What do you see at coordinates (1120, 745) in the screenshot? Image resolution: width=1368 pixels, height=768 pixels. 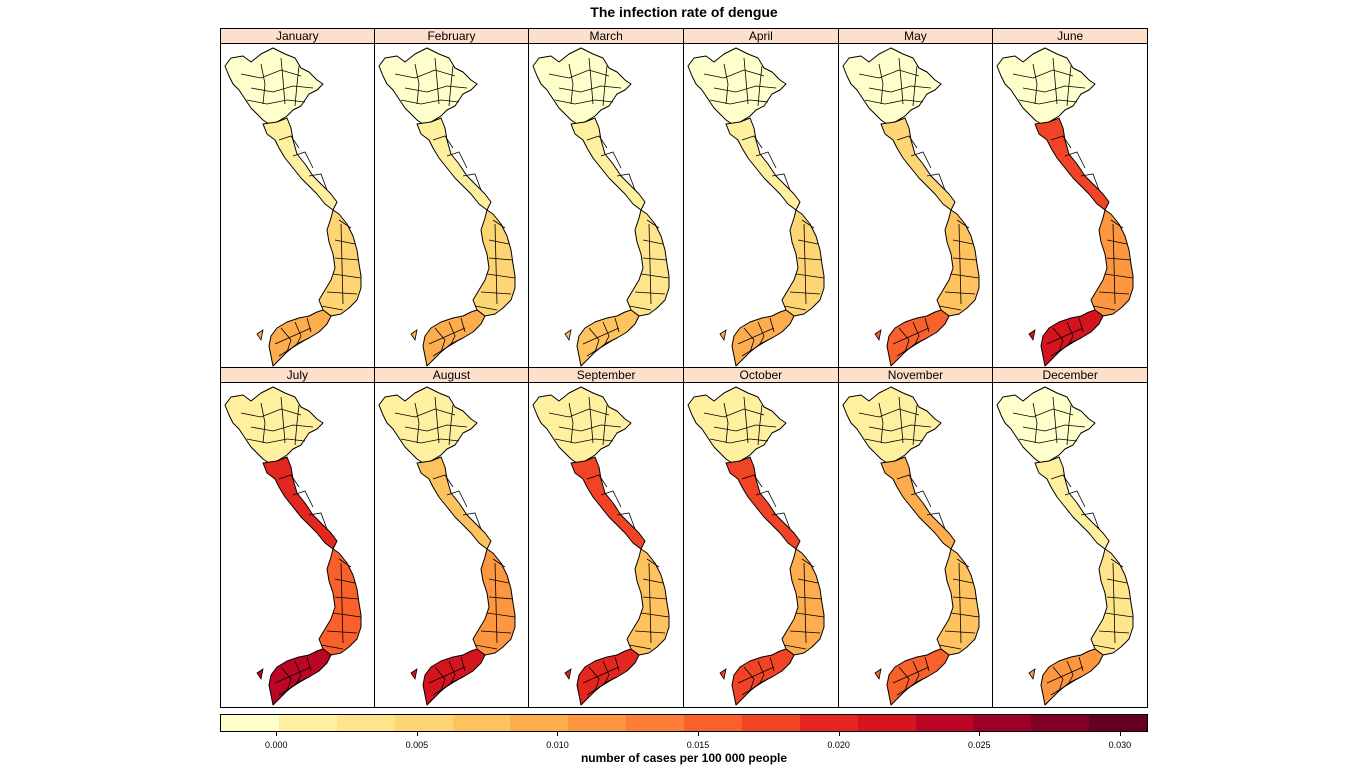 I see `legend-tick-label: 0.030` at bounding box center [1120, 745].